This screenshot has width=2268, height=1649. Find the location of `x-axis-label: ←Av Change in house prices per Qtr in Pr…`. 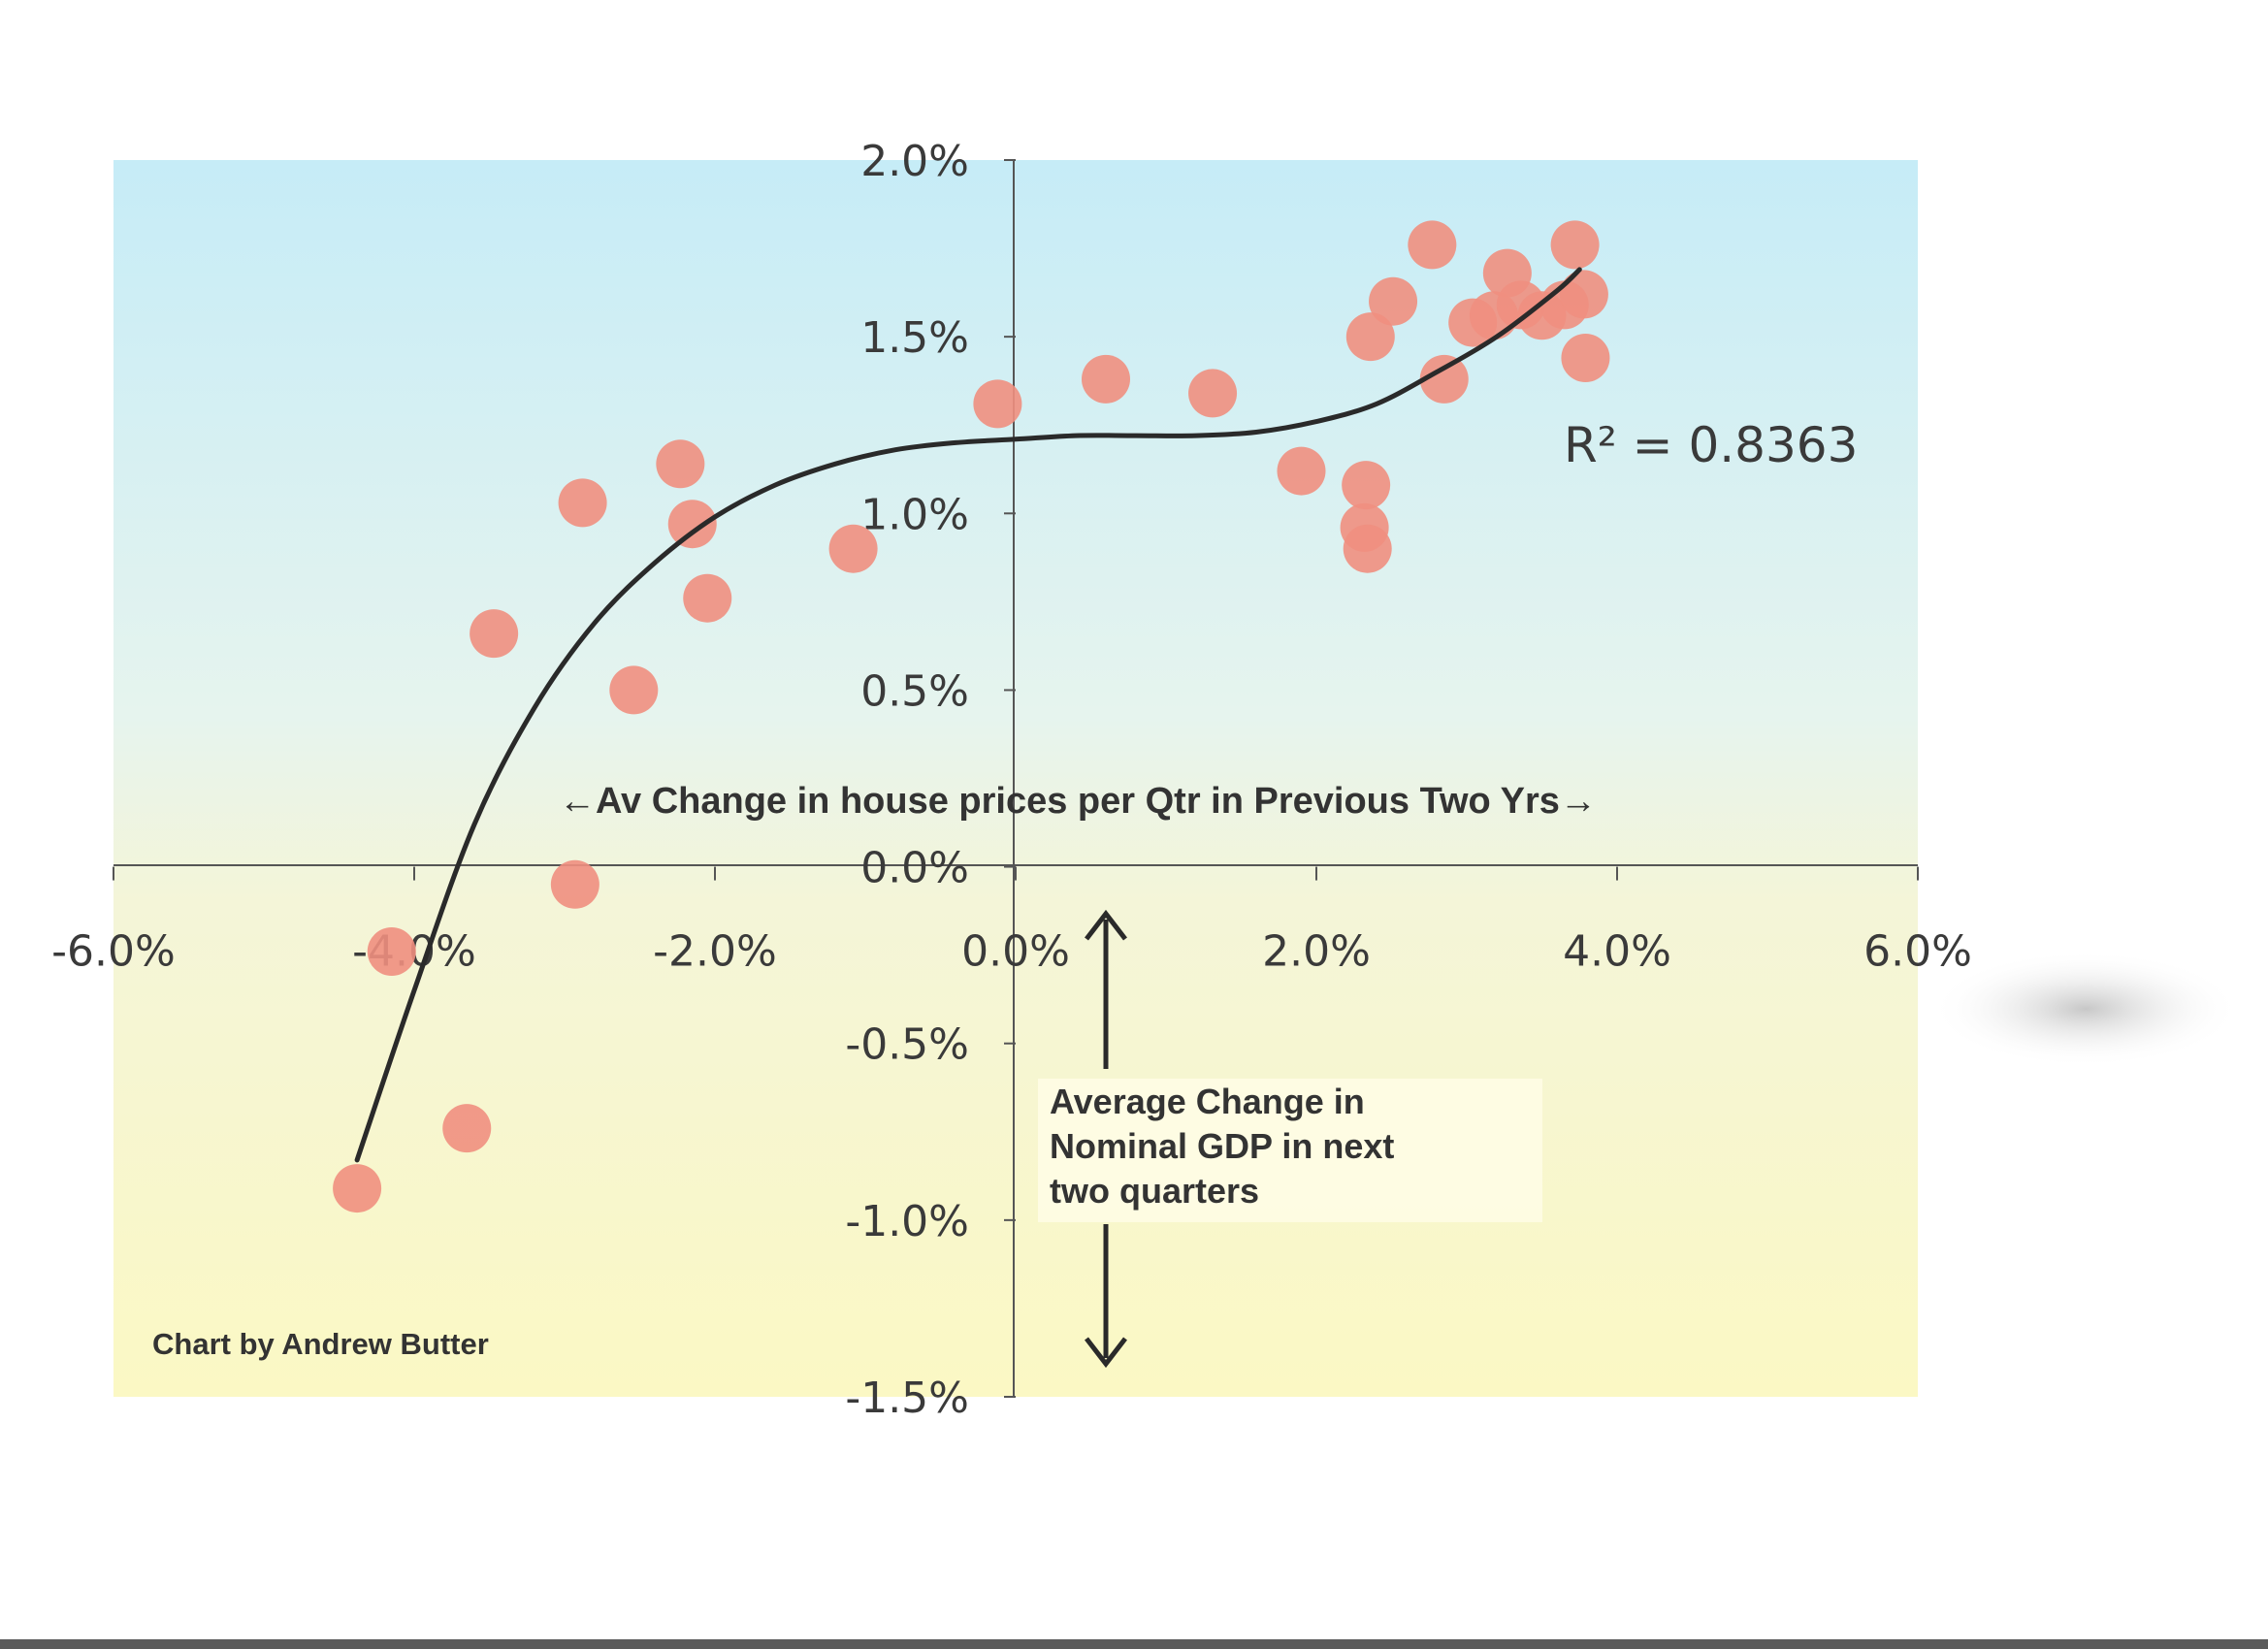

x-axis-label: ←Av Change in house prices per Qtr in Pr… is located at coordinates (1078, 801).